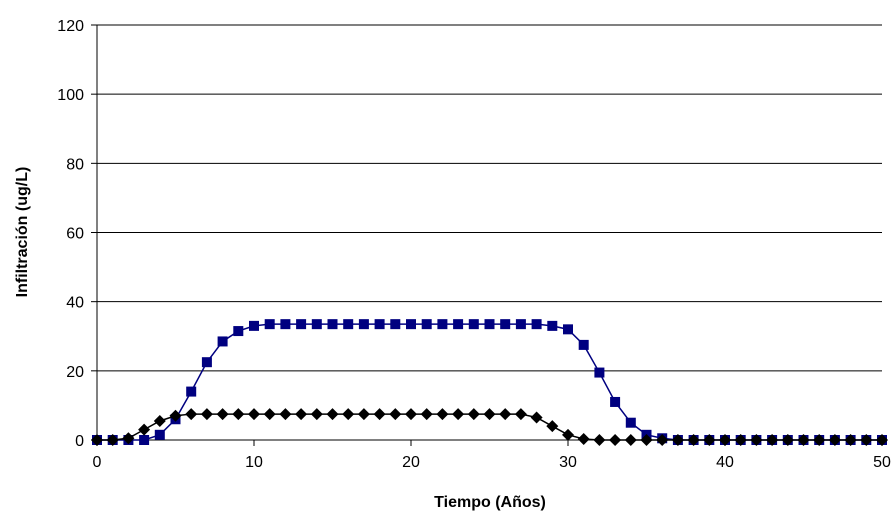 Image resolution: width=895 pixels, height=519 pixels. I want to click on y-tick-label-120: 120, so click(70, 26).